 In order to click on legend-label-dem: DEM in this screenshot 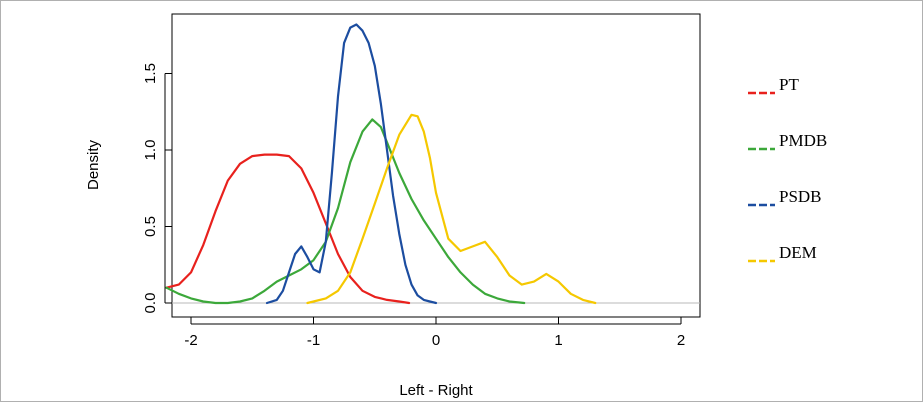, I will do `click(798, 252)`.